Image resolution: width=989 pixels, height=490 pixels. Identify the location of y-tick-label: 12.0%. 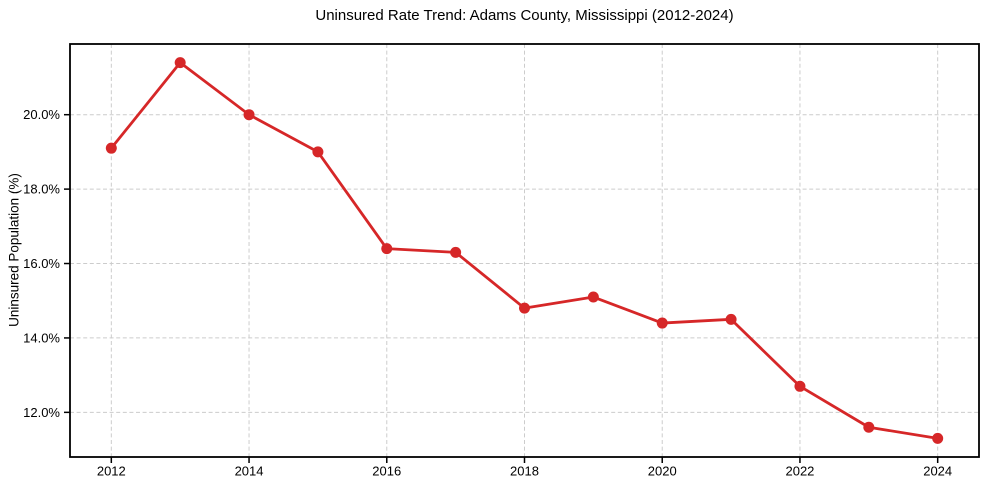
(41, 412).